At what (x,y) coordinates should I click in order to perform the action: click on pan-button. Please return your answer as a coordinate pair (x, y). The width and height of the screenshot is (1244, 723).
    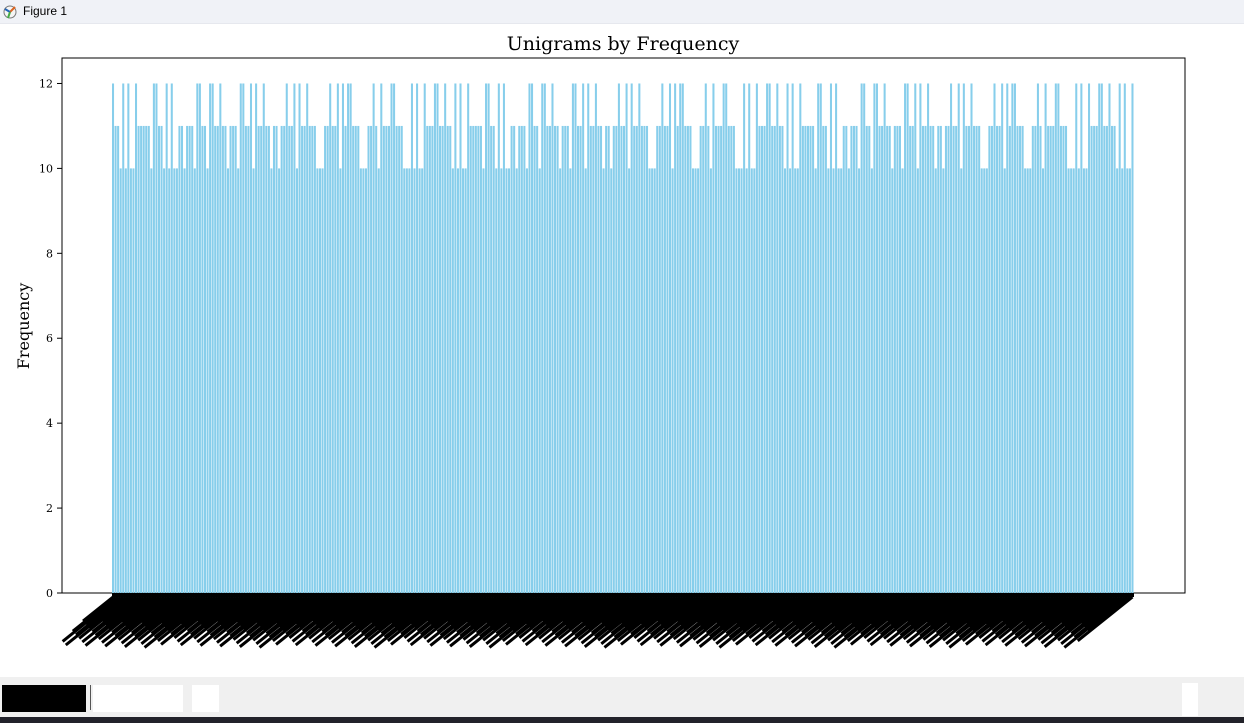
    Looking at the image, I should click on (138, 698).